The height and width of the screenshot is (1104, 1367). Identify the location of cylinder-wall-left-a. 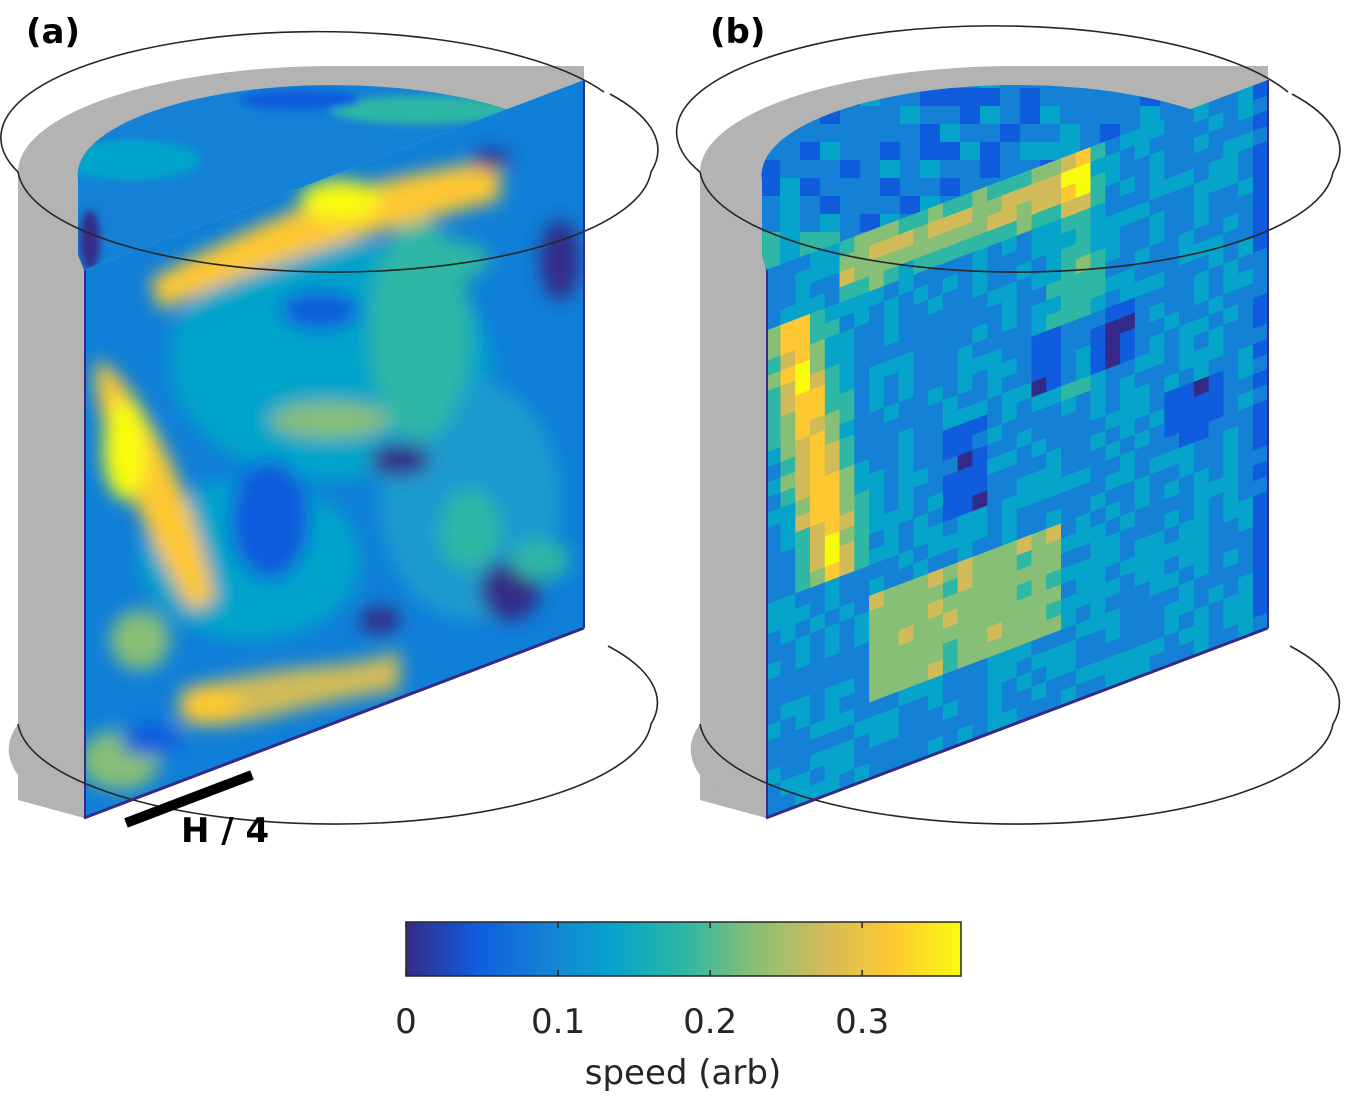
(46, 495).